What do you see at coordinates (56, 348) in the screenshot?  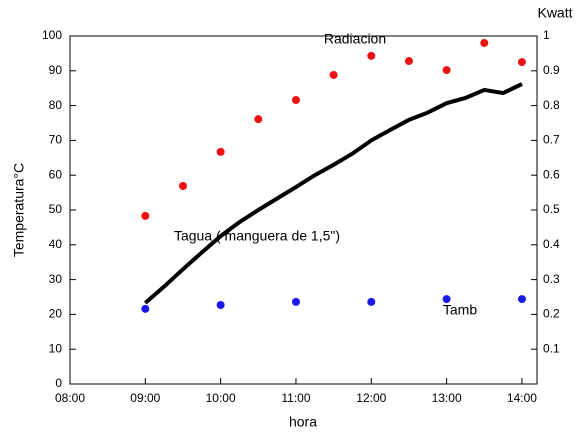 I see `y-tick-label: 10` at bounding box center [56, 348].